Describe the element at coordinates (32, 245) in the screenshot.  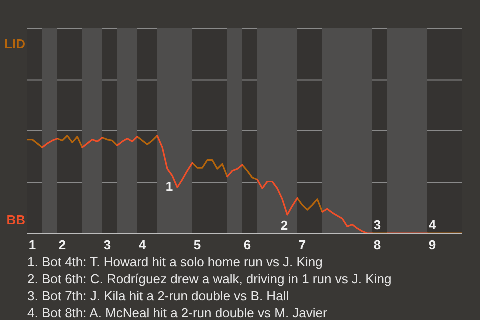
I see `x-tick-label: 1` at that location.